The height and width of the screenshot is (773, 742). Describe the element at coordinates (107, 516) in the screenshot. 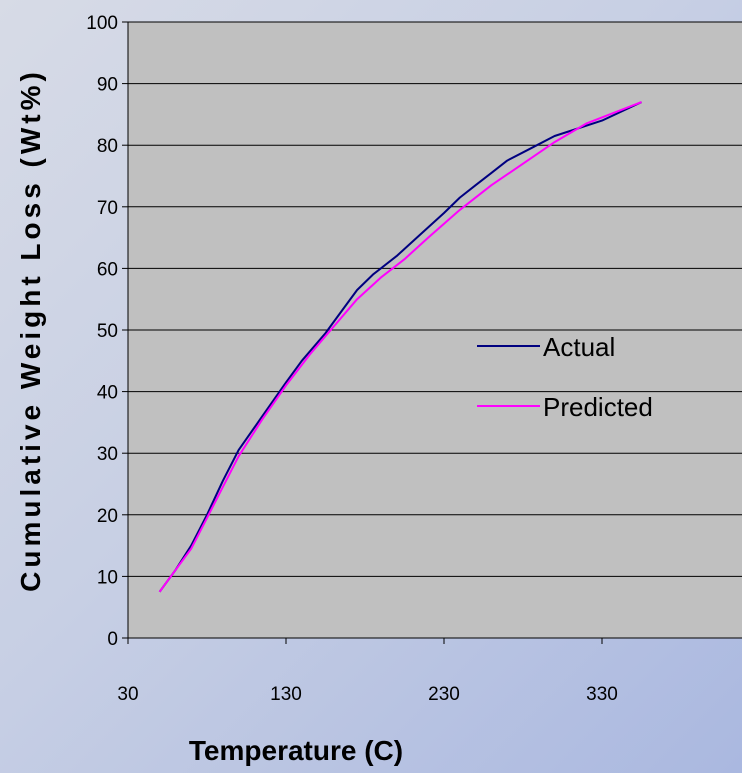

I see `y-tick-label-20: 20` at that location.